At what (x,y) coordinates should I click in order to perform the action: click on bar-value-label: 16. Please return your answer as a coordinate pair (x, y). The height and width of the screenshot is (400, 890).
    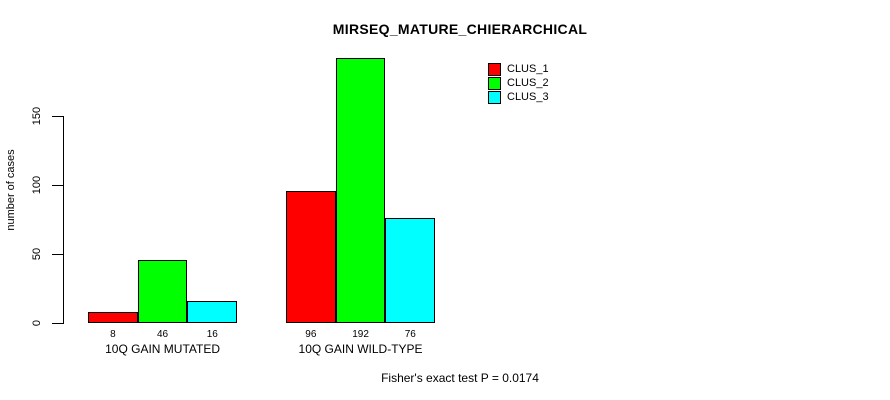
    Looking at the image, I should click on (212, 334).